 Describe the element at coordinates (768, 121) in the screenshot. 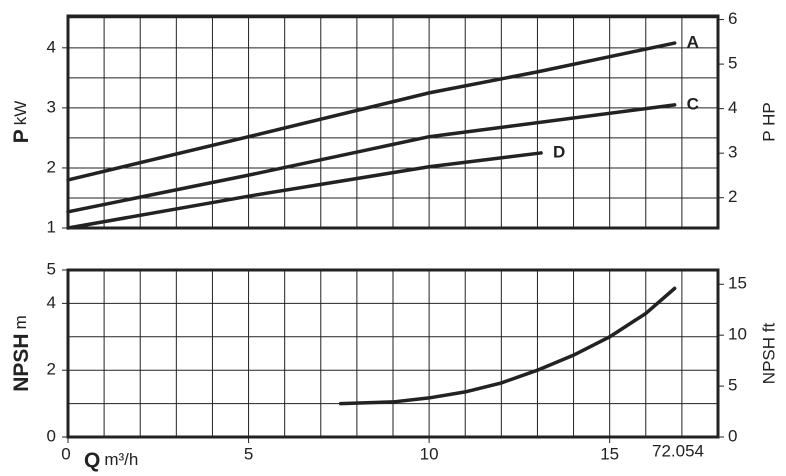

I see `y2-axis-label: P HP` at that location.